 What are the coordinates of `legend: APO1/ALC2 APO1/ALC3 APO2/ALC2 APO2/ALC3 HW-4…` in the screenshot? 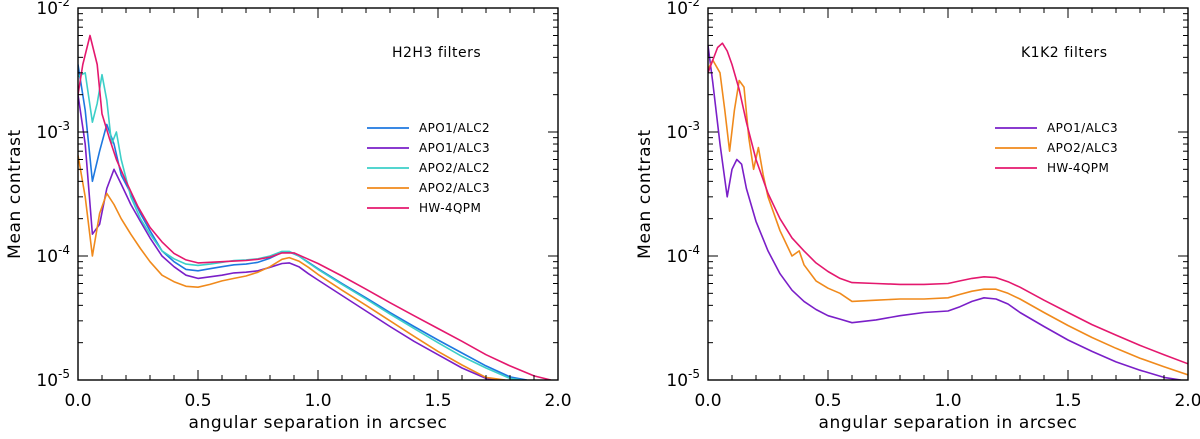 It's located at (428, 168).